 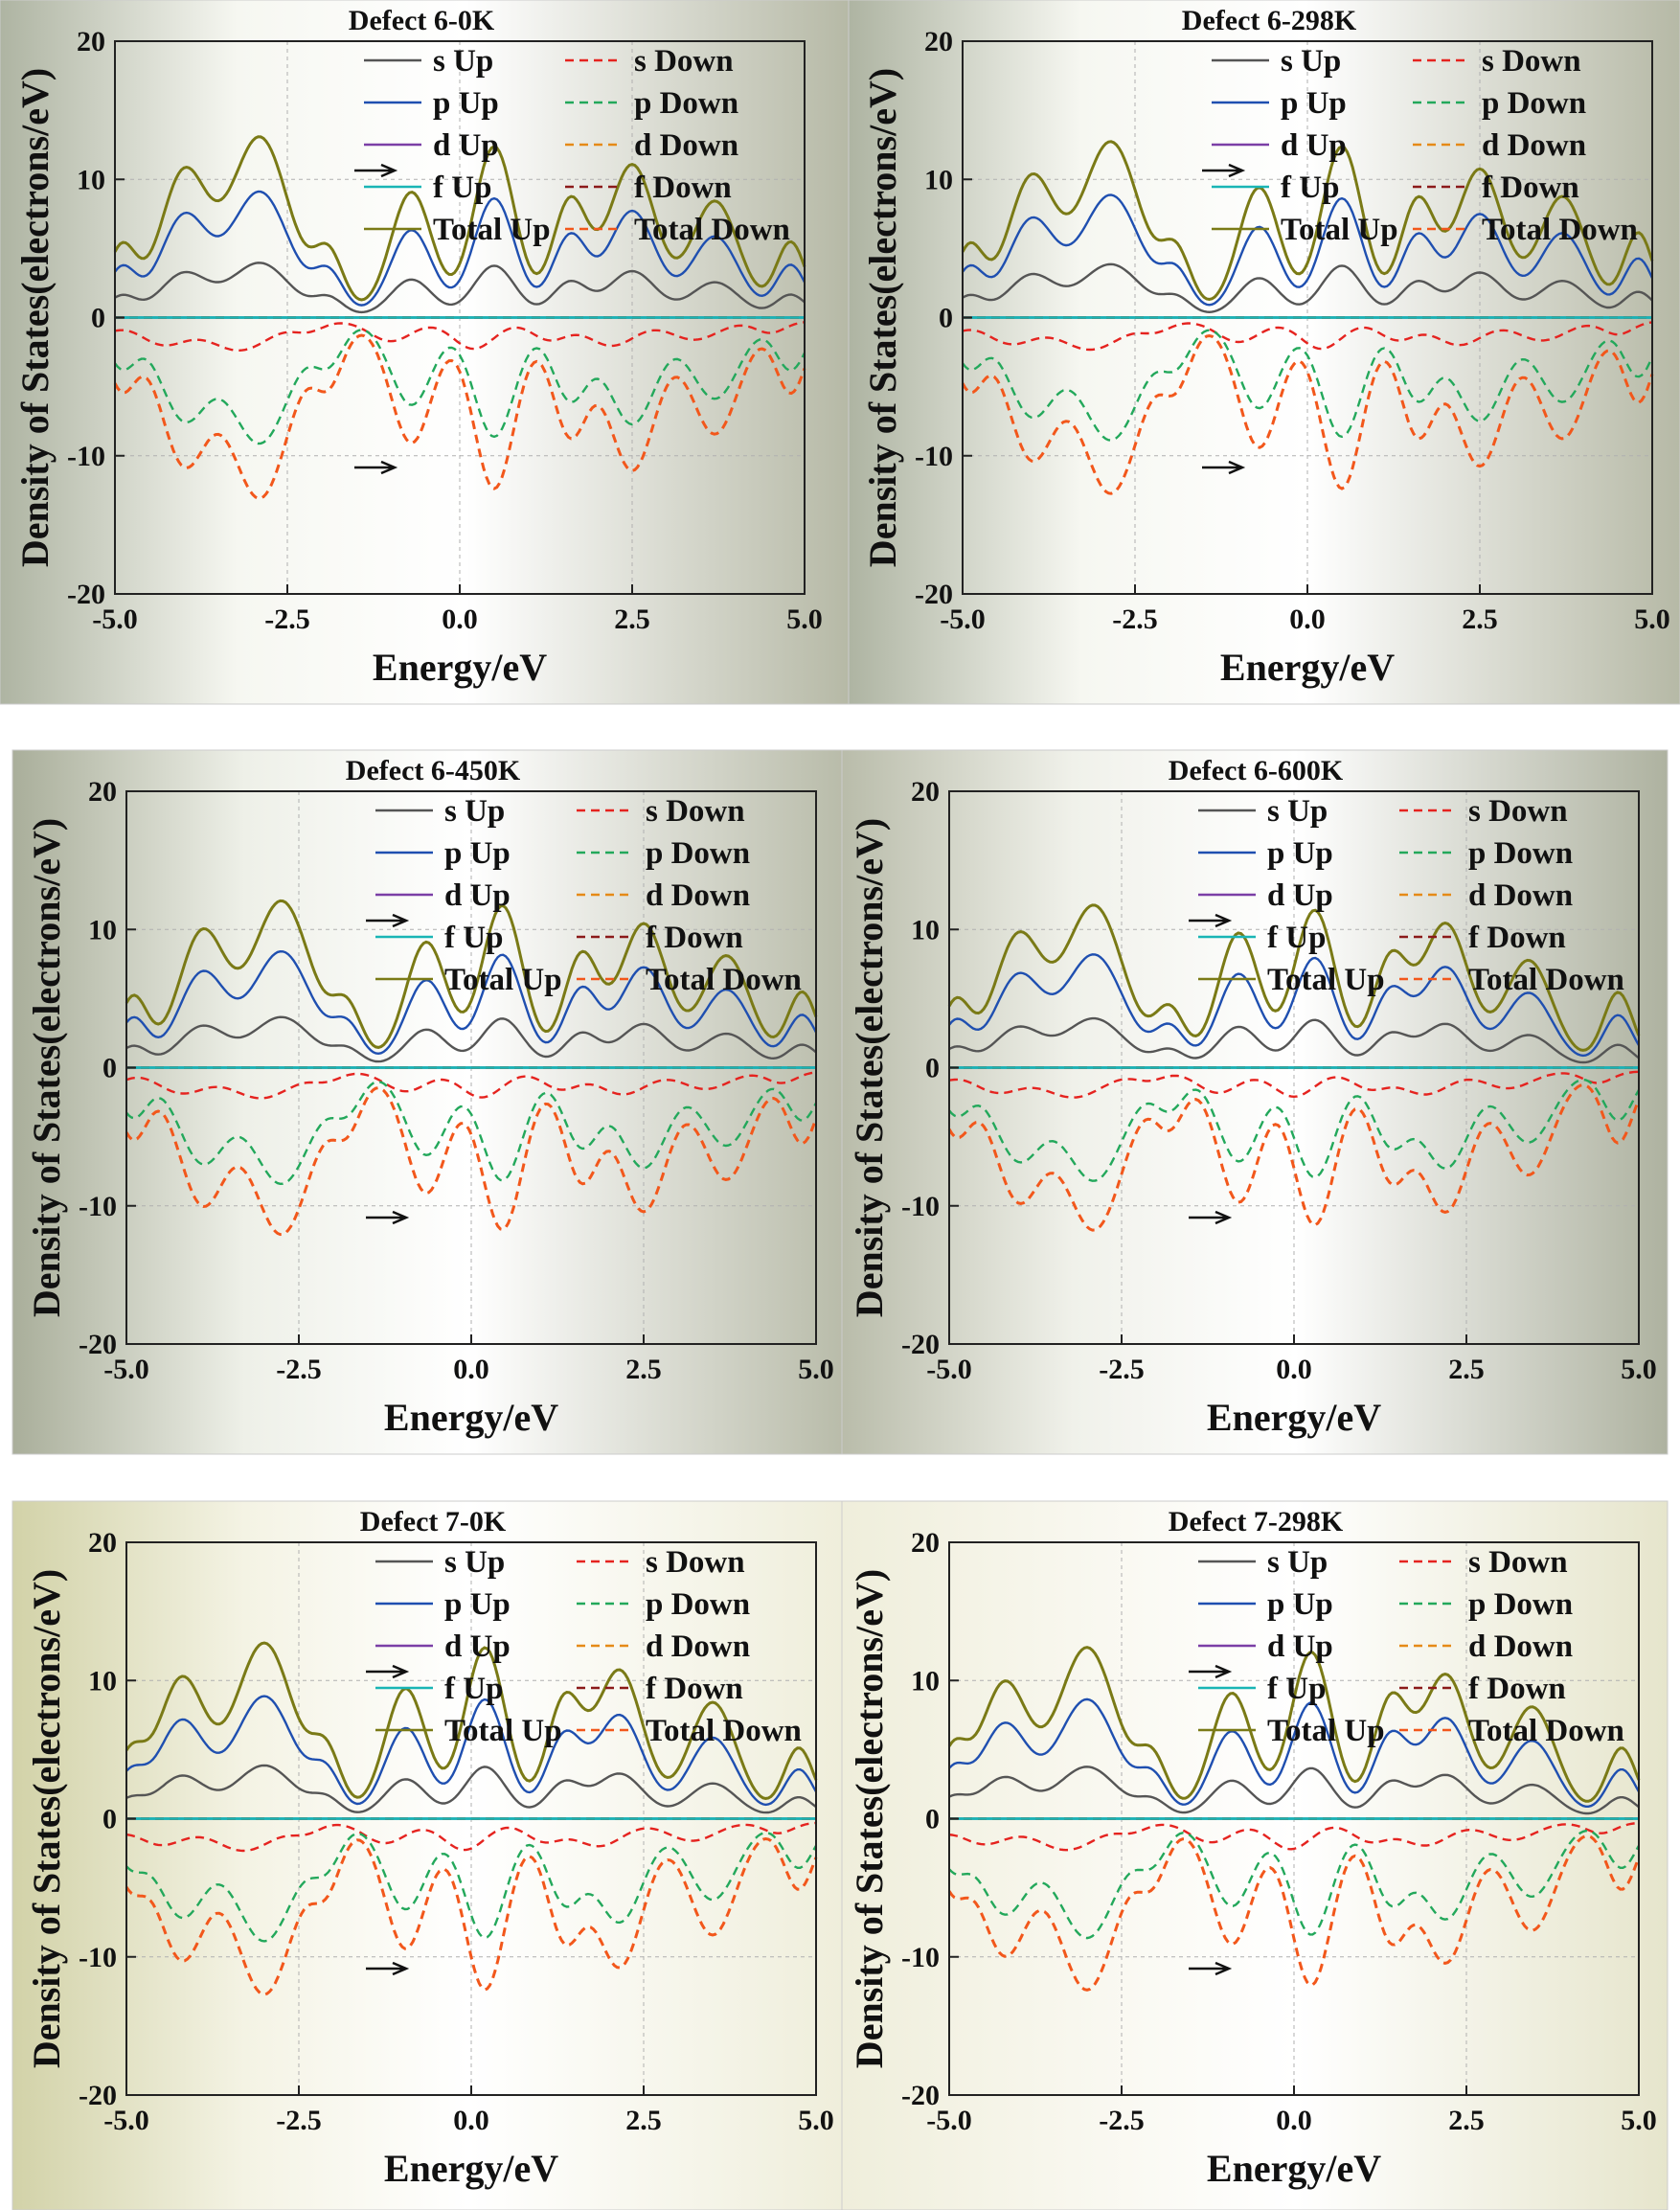 I want to click on series-line-s_down, so click(x=471, y=1837).